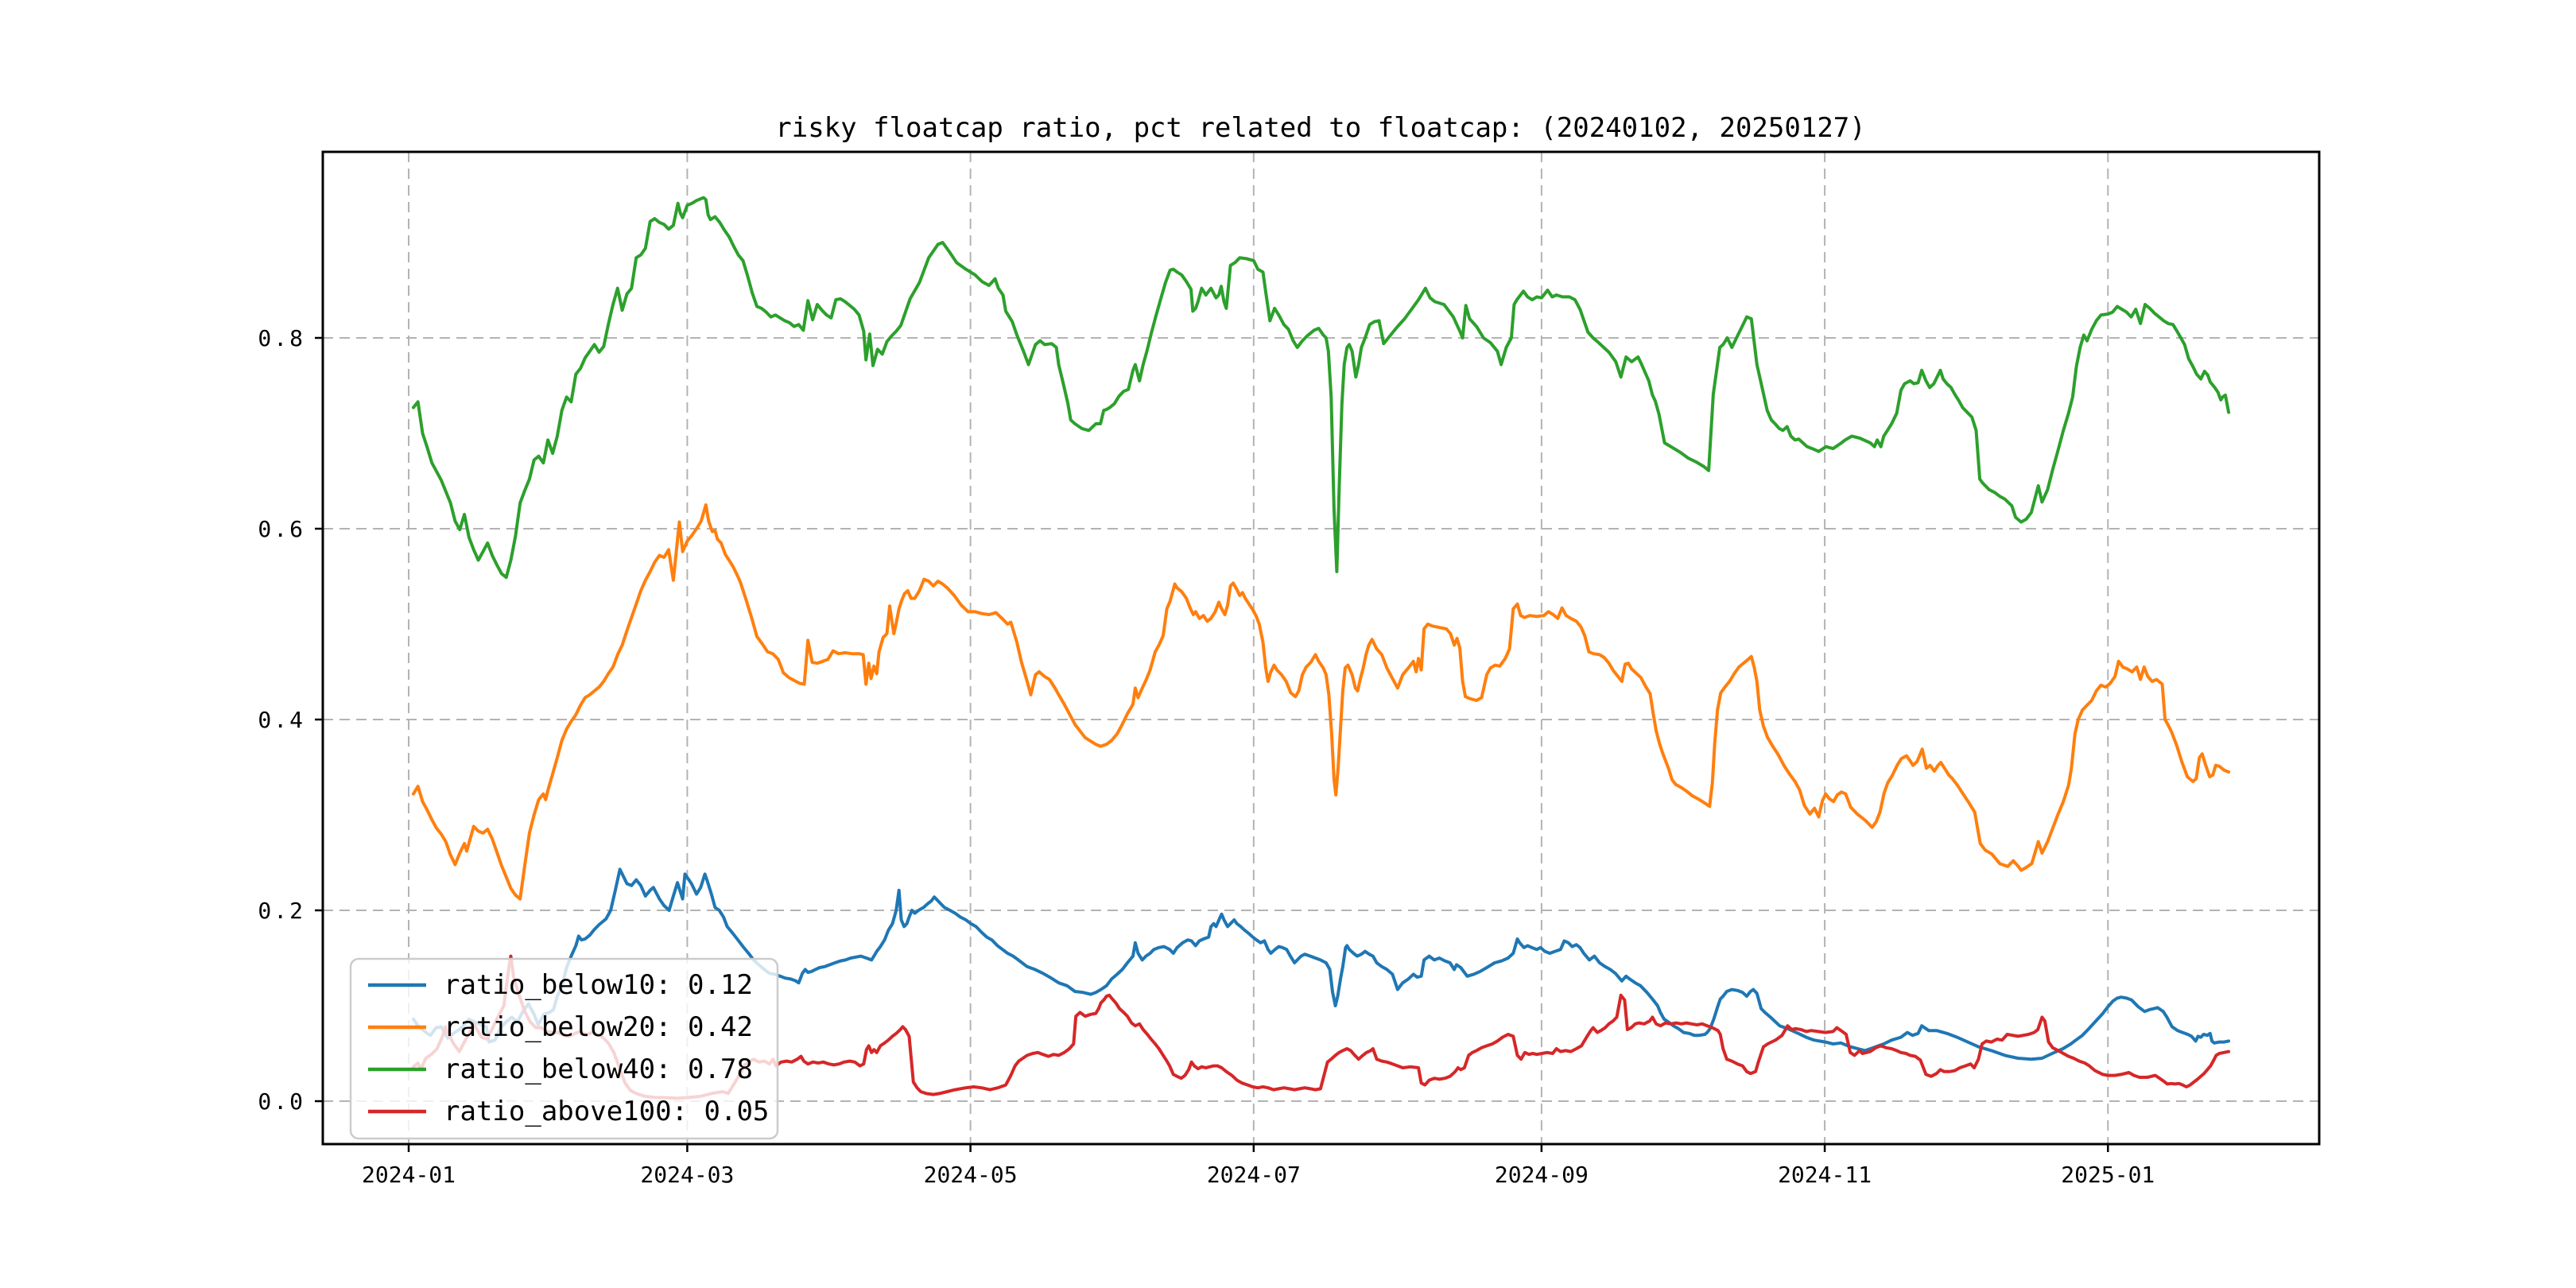 This screenshot has height=1288, width=2576. I want to click on series-line-ratio_below10, so click(1321, 964).